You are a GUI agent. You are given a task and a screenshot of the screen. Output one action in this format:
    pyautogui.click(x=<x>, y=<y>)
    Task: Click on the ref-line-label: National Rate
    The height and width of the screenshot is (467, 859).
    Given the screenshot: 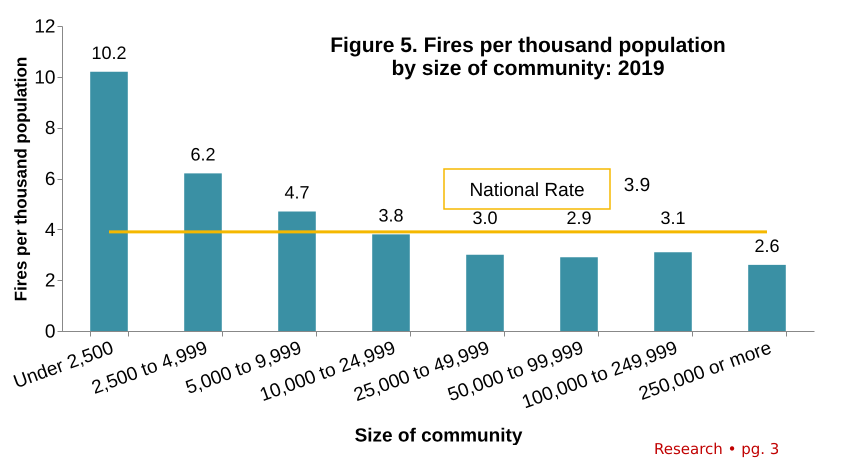 What is the action you would take?
    pyautogui.click(x=527, y=190)
    